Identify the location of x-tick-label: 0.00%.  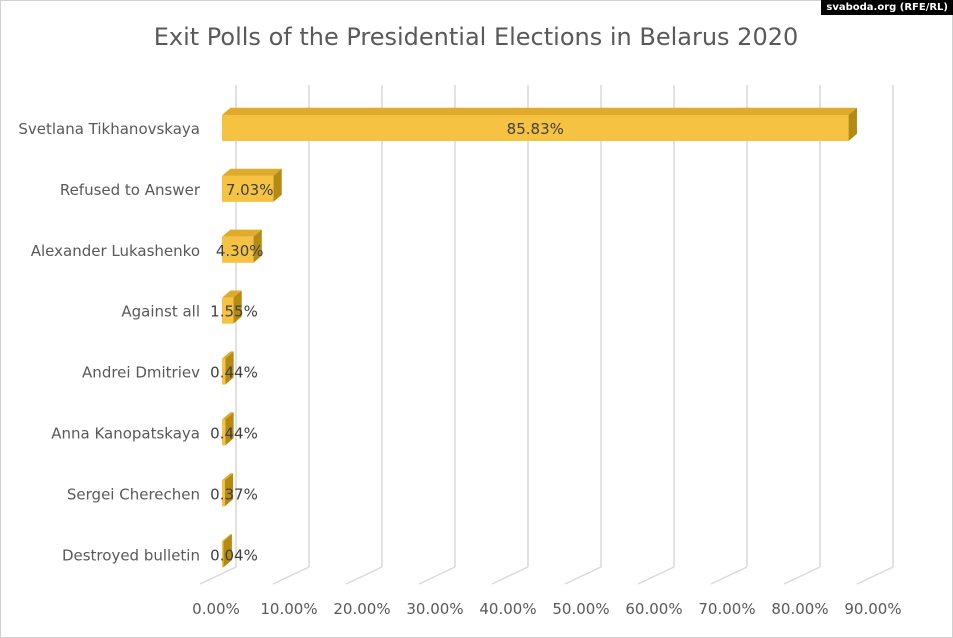
(216, 609).